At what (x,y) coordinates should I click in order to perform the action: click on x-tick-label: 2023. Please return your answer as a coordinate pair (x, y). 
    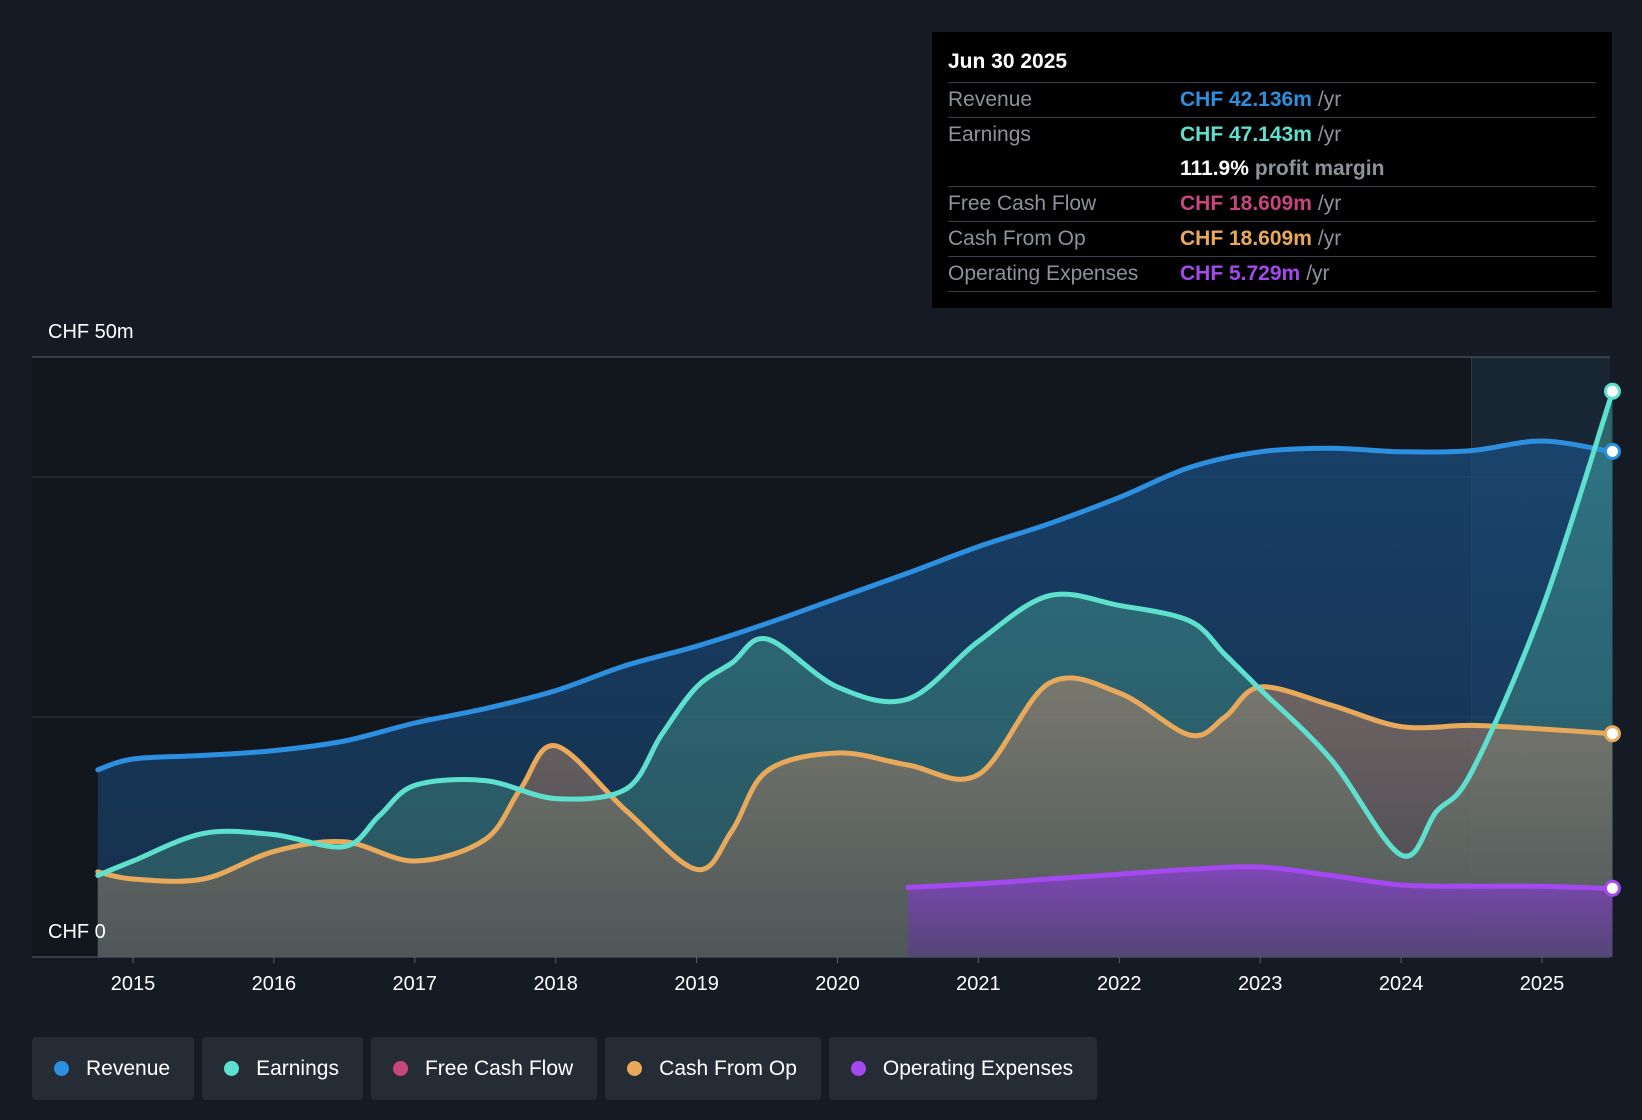
    Looking at the image, I should click on (1260, 984).